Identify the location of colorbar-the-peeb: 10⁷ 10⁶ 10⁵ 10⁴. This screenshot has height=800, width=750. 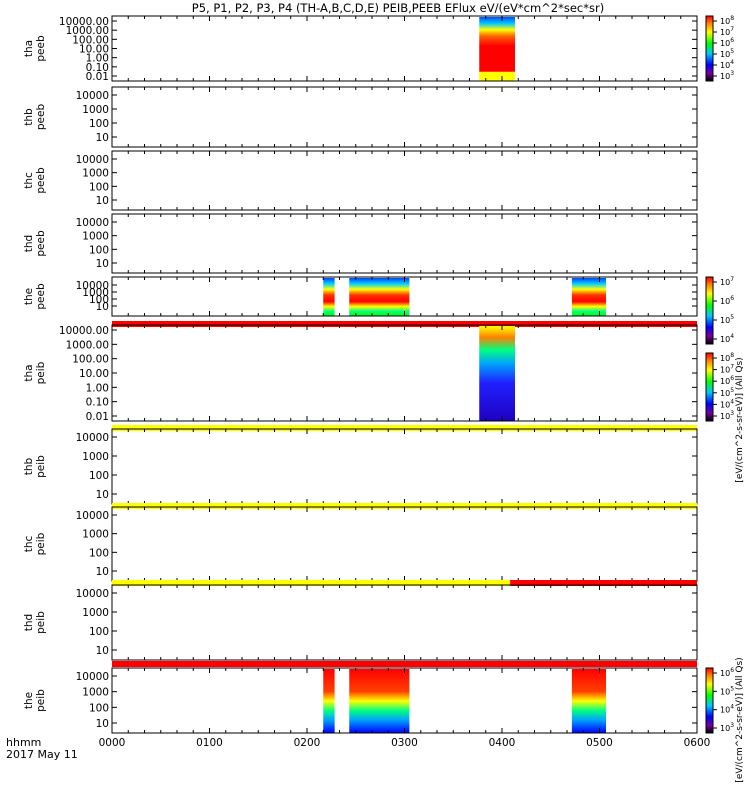
(719, 310).